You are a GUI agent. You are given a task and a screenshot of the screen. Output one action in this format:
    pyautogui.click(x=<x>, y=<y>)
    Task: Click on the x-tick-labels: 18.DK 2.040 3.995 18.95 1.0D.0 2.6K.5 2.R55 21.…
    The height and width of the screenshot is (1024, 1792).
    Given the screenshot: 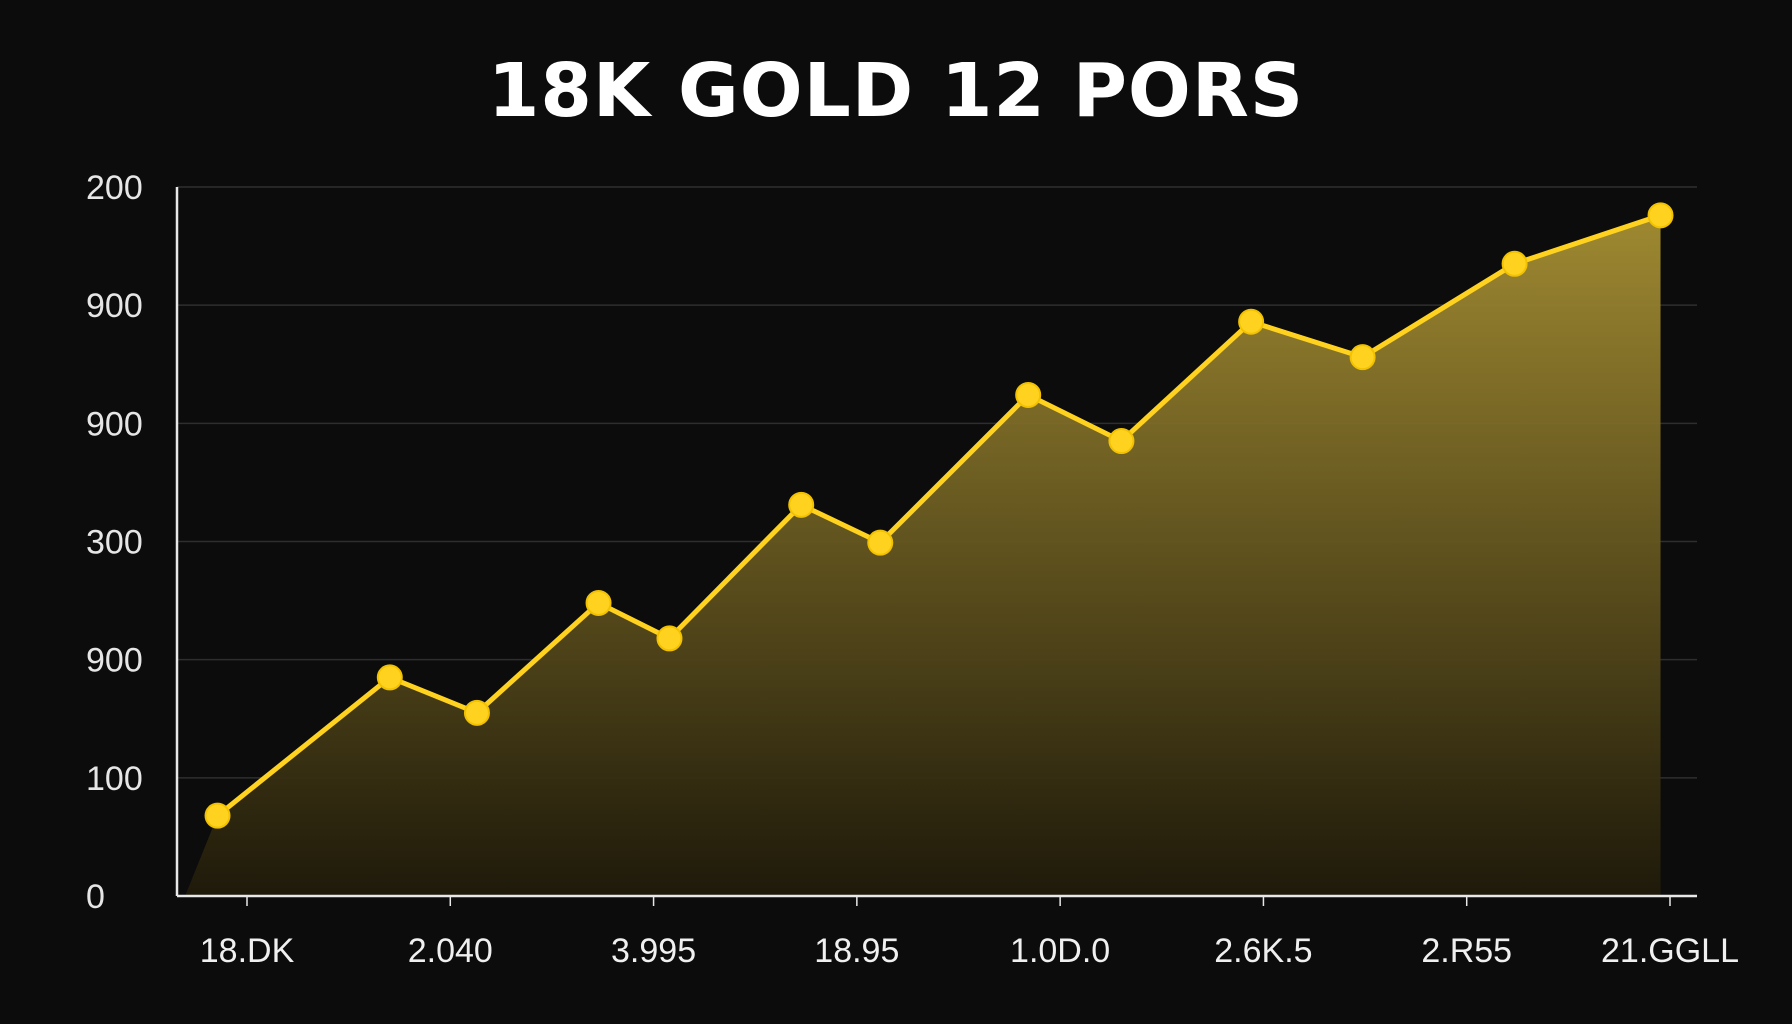 What is the action you would take?
    pyautogui.click(x=969, y=933)
    